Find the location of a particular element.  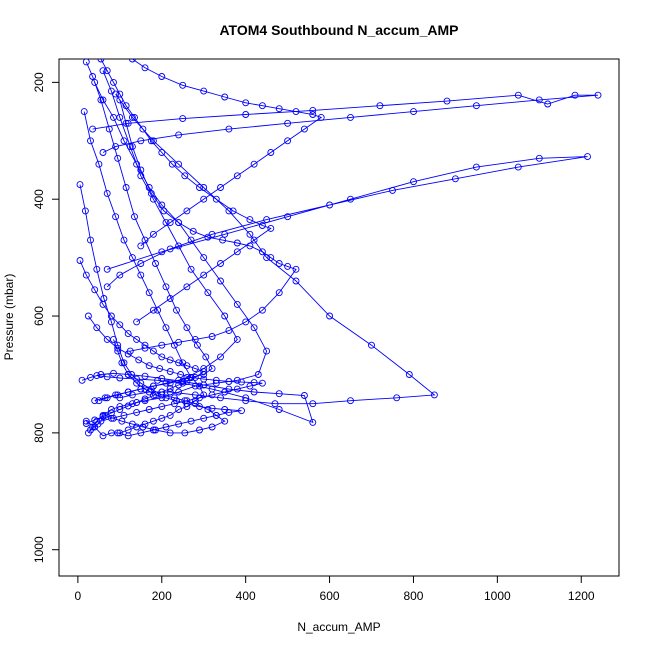

series-11-line is located at coordinates (186, 191).